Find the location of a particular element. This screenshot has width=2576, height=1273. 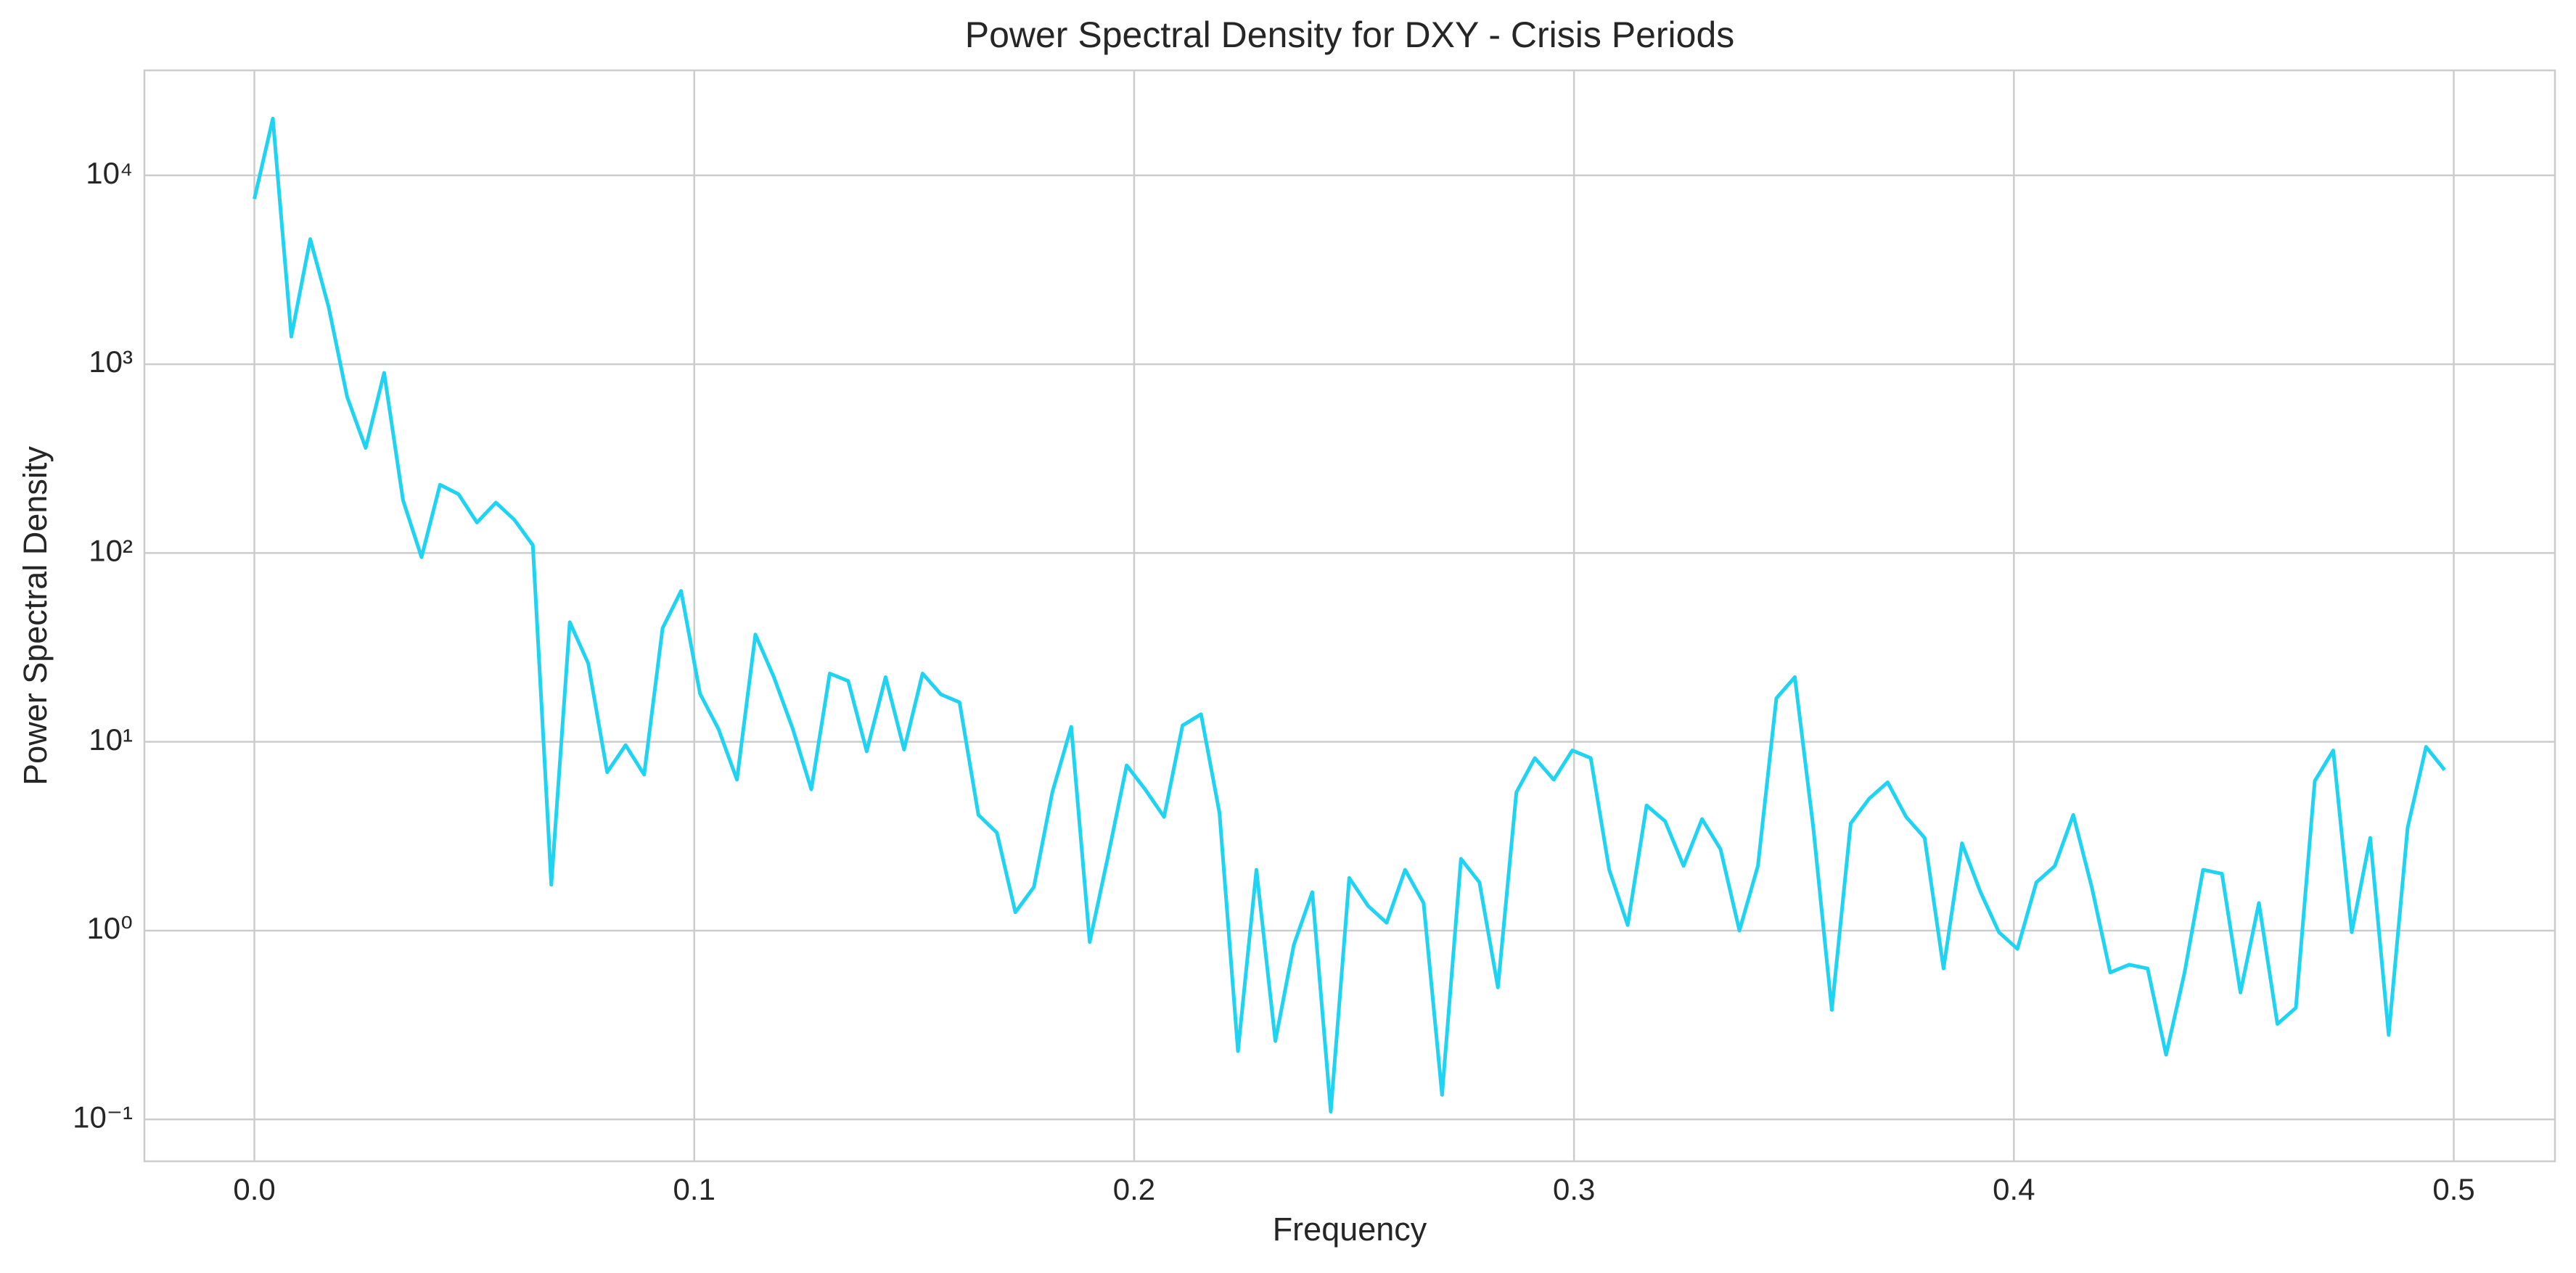

y-tick-label: 10¹ is located at coordinates (111, 739).